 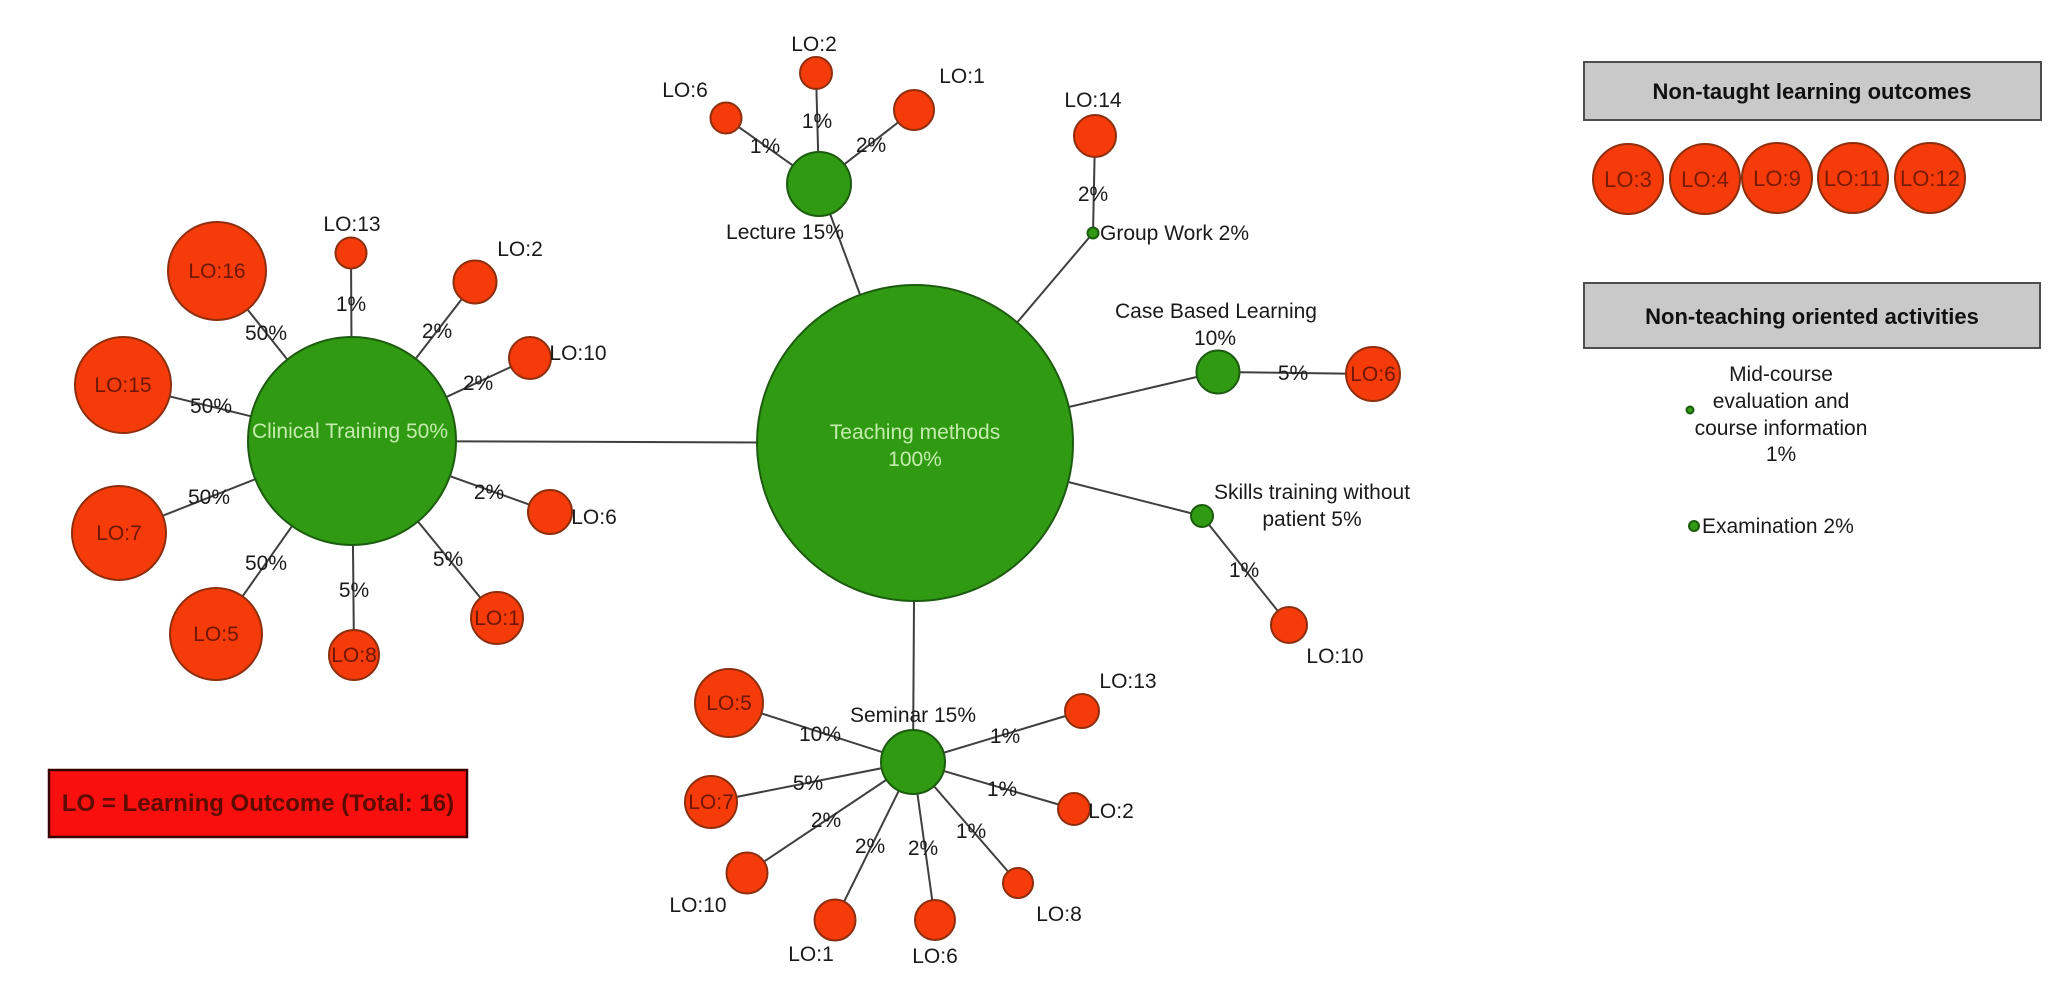 I want to click on svg-text: Non-taught learning outcomes, so click(x=1812, y=91).